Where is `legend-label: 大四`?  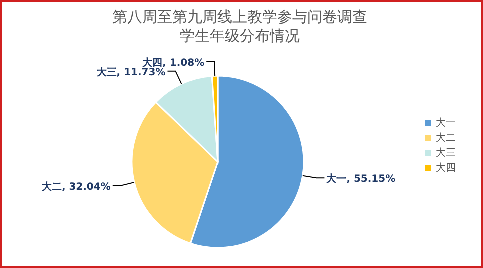 legend-label: 大四 is located at coordinates (446, 168).